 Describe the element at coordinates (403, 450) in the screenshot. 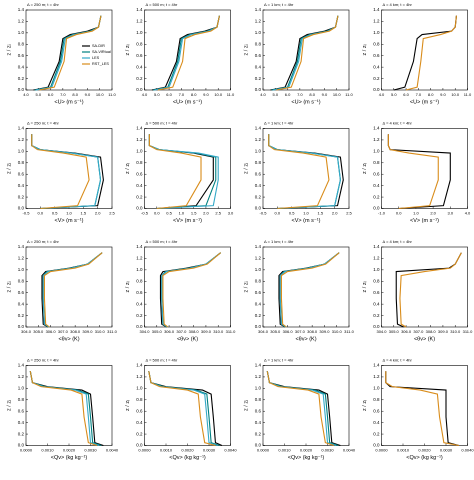

I see `x-tick-label: 0.0010` at that location.